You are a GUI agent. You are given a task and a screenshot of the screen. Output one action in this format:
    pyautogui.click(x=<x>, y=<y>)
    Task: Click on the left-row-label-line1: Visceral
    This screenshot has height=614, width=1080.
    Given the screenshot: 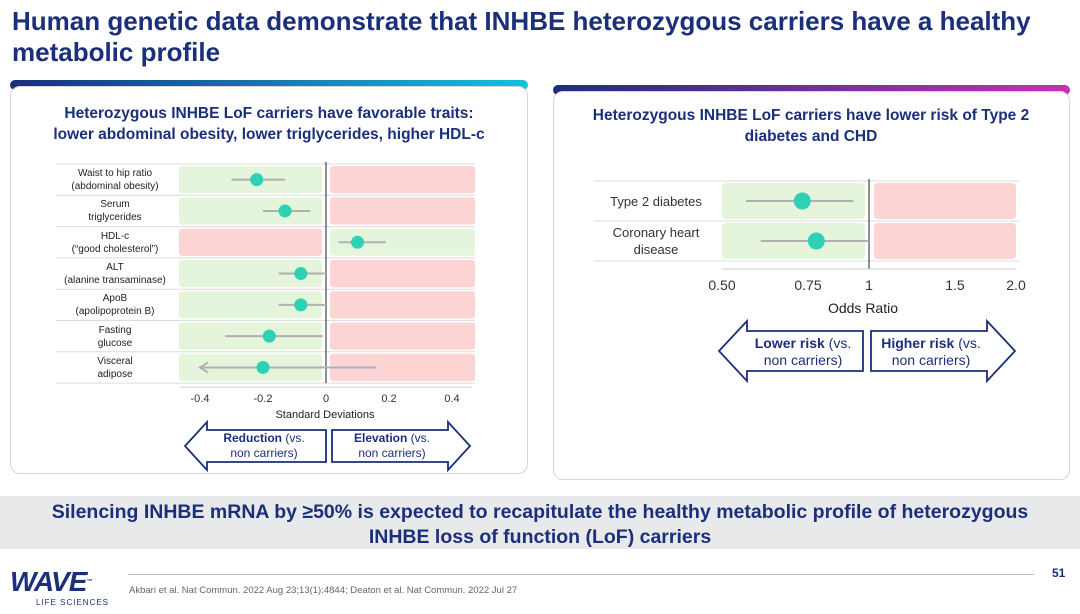 What is the action you would take?
    pyautogui.click(x=115, y=361)
    